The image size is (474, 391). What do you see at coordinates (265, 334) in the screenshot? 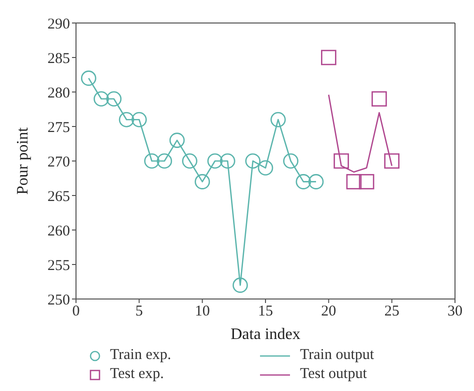
I see `x-axis-title: Data index` at bounding box center [265, 334].